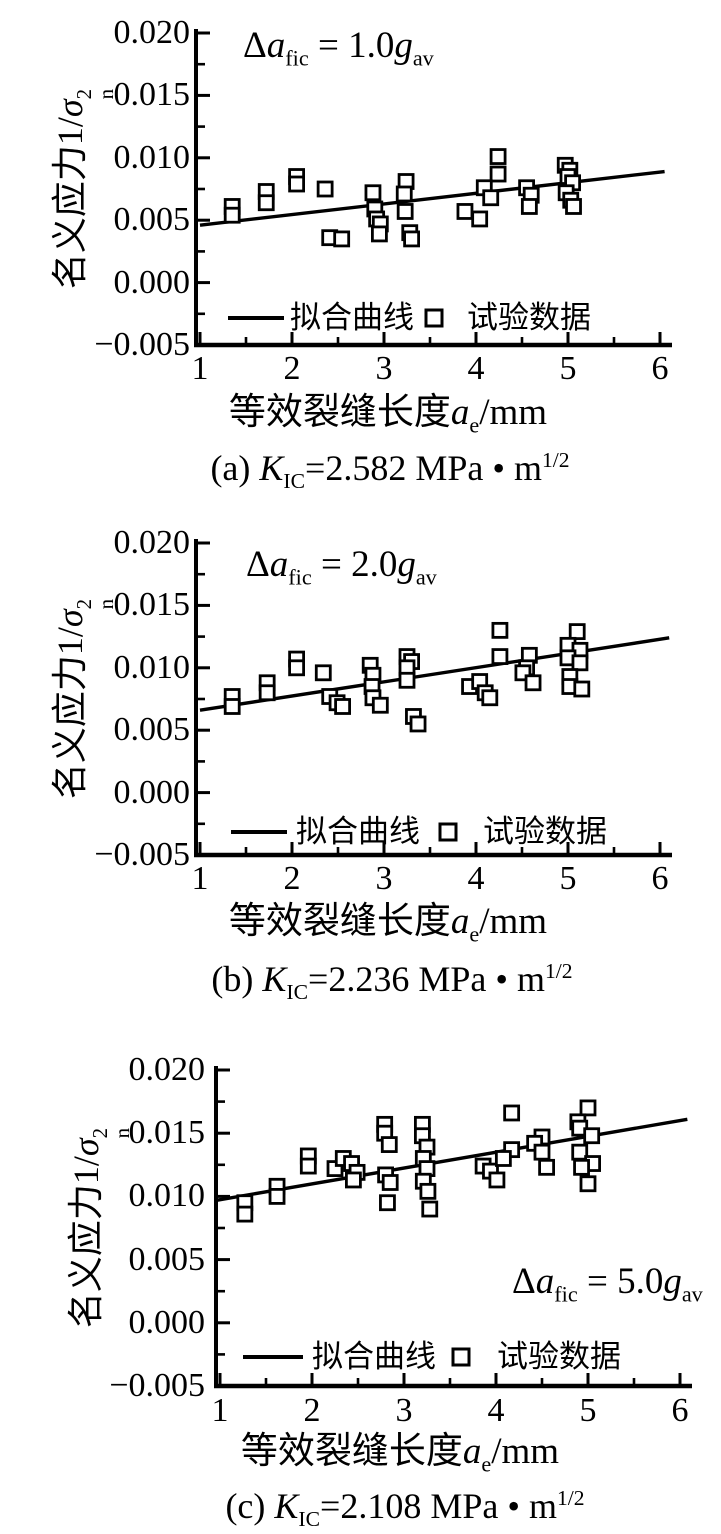 The height and width of the screenshot is (1534, 721). I want to click on chart-a-caption: (a) KIC=2.582 MPa • m1/2, so click(390, 471).